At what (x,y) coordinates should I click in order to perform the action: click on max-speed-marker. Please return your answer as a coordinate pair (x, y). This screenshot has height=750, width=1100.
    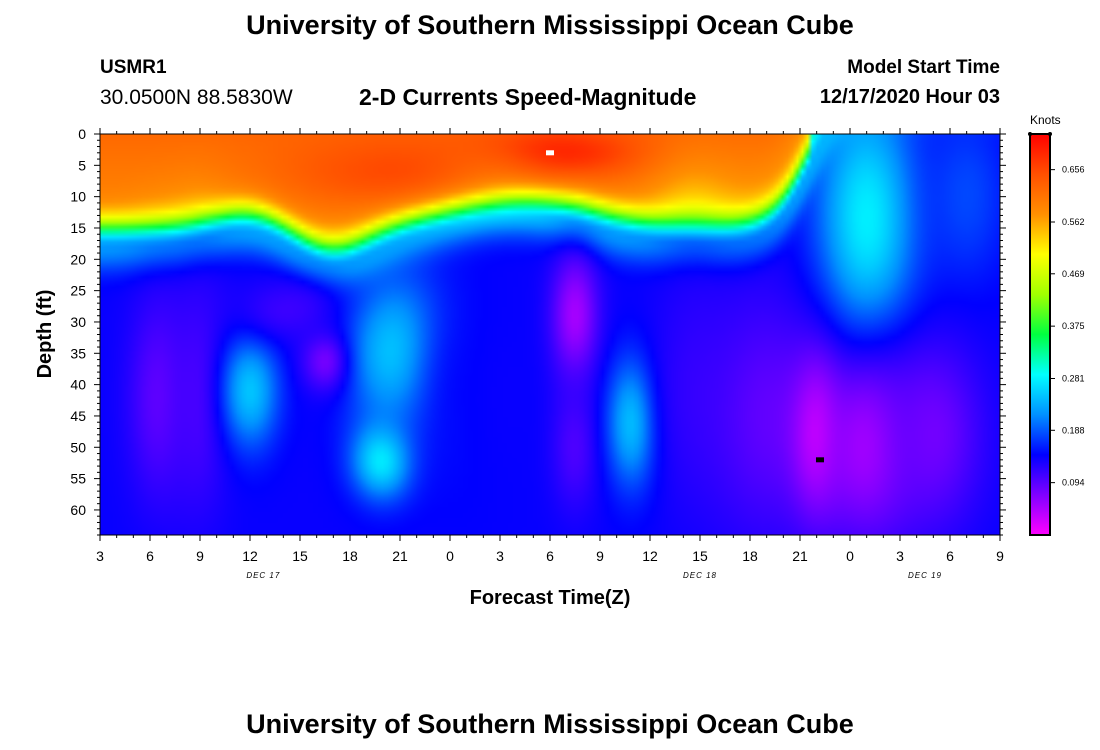
    Looking at the image, I should click on (550, 153).